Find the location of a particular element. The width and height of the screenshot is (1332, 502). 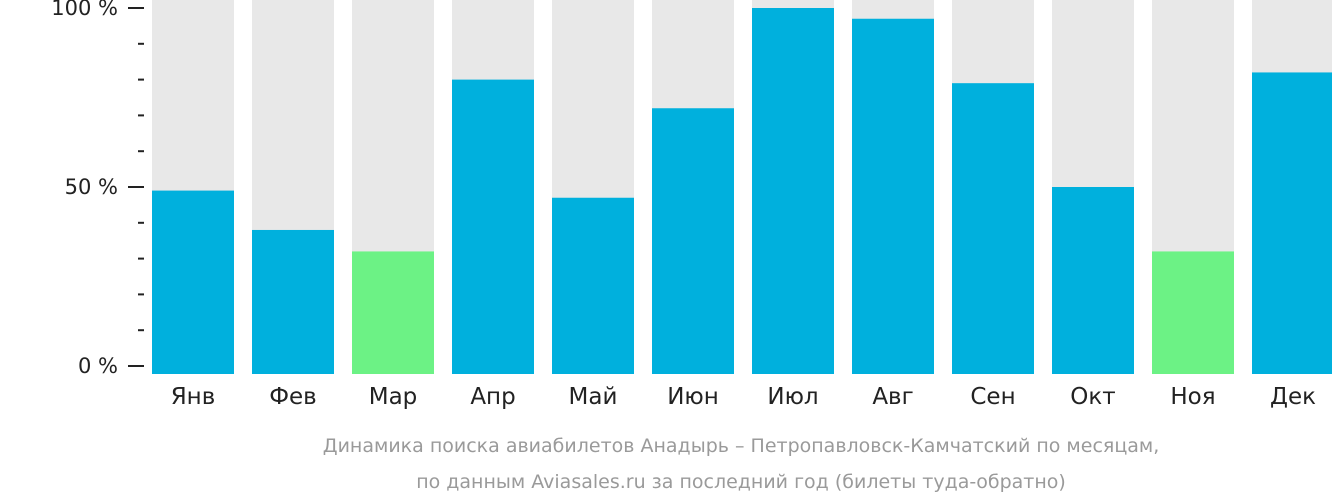

x-tick-label-5: Май is located at coordinates (593, 397).